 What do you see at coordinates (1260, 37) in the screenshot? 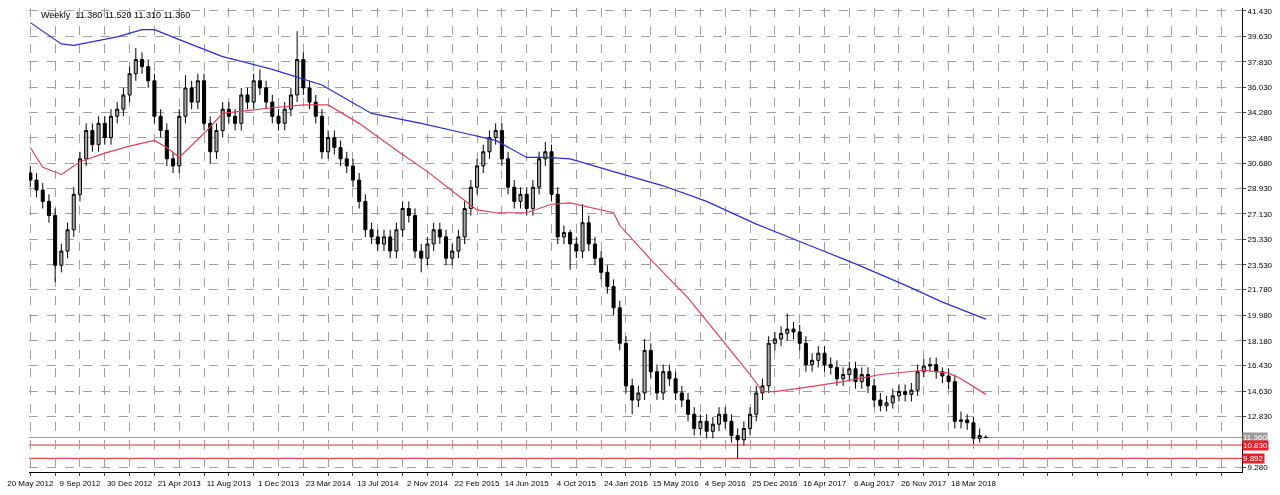
I see `y-tick-label: 39.630` at bounding box center [1260, 37].